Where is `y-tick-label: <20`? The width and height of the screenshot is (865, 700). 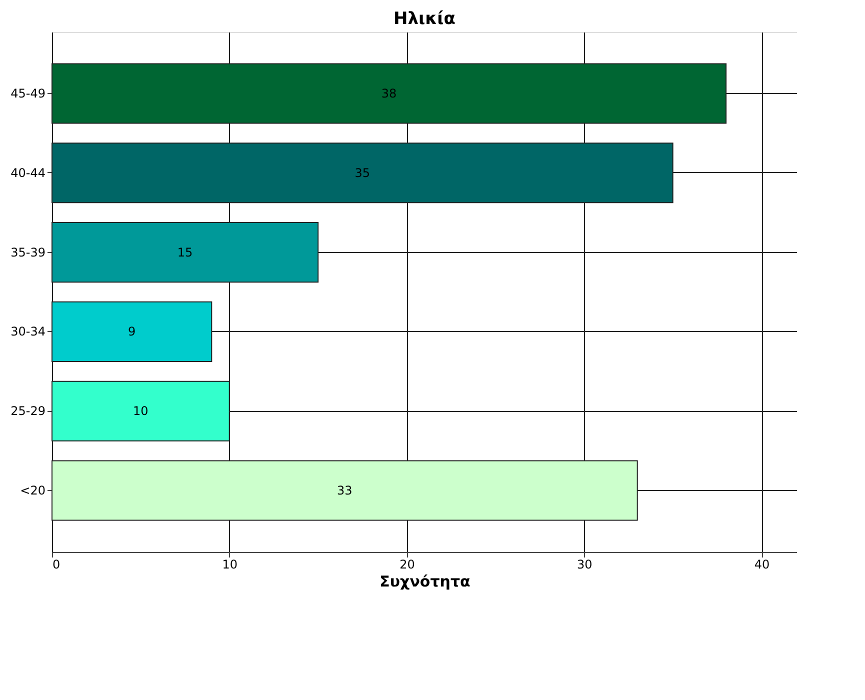
y-tick-label: <20 is located at coordinates (33, 490).